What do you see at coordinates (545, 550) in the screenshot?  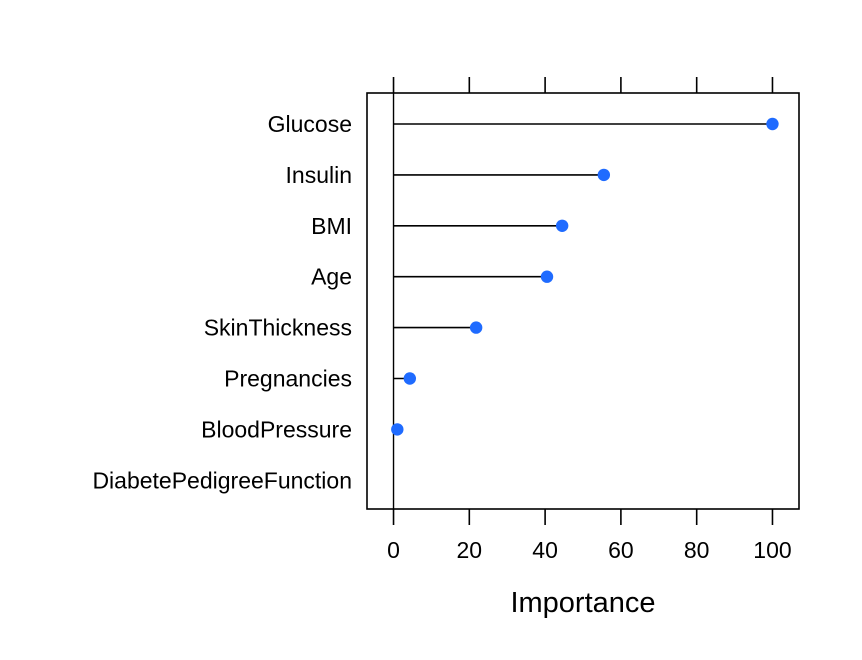 I see `x-tick-label: 40` at bounding box center [545, 550].